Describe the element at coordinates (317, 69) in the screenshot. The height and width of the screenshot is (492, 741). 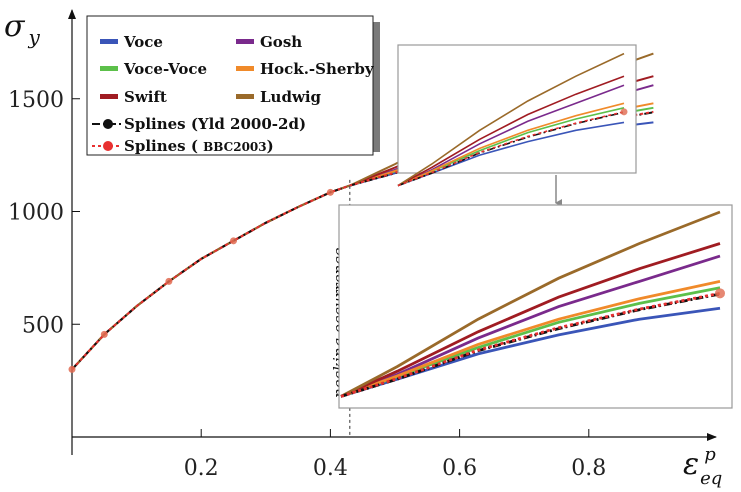
I see `legend-label-hock-sherby: Hock.-Sherby` at that location.